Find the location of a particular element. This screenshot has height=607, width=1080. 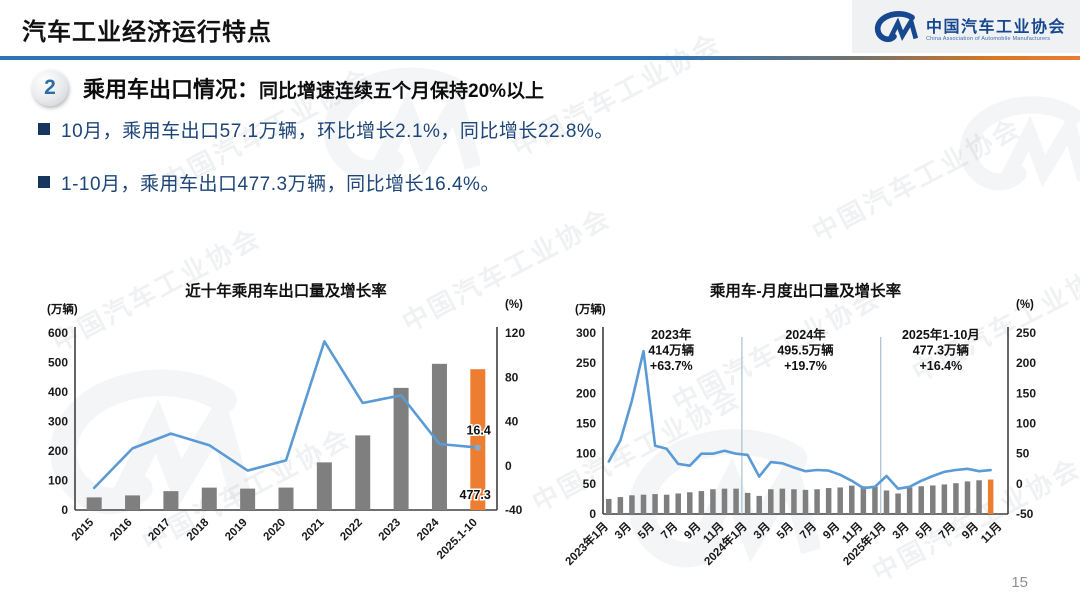

x-axis-tick-label: 2020 is located at coordinates (275, 530).